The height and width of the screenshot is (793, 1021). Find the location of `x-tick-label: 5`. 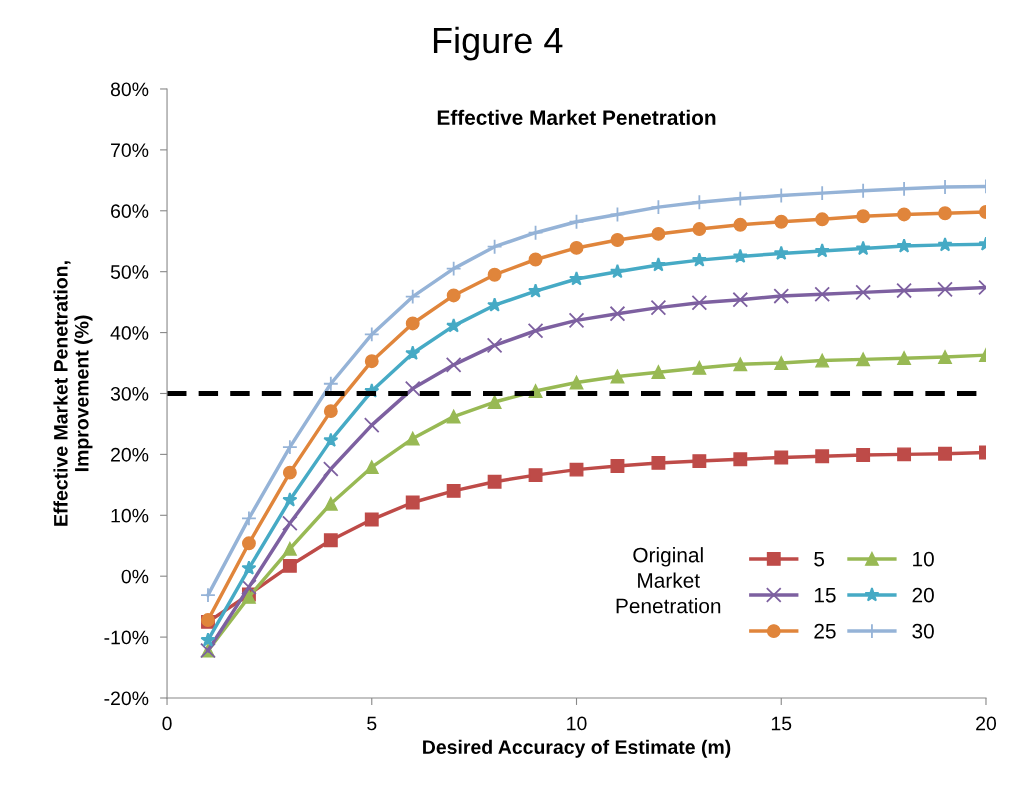

x-tick-label: 5 is located at coordinates (372, 723).